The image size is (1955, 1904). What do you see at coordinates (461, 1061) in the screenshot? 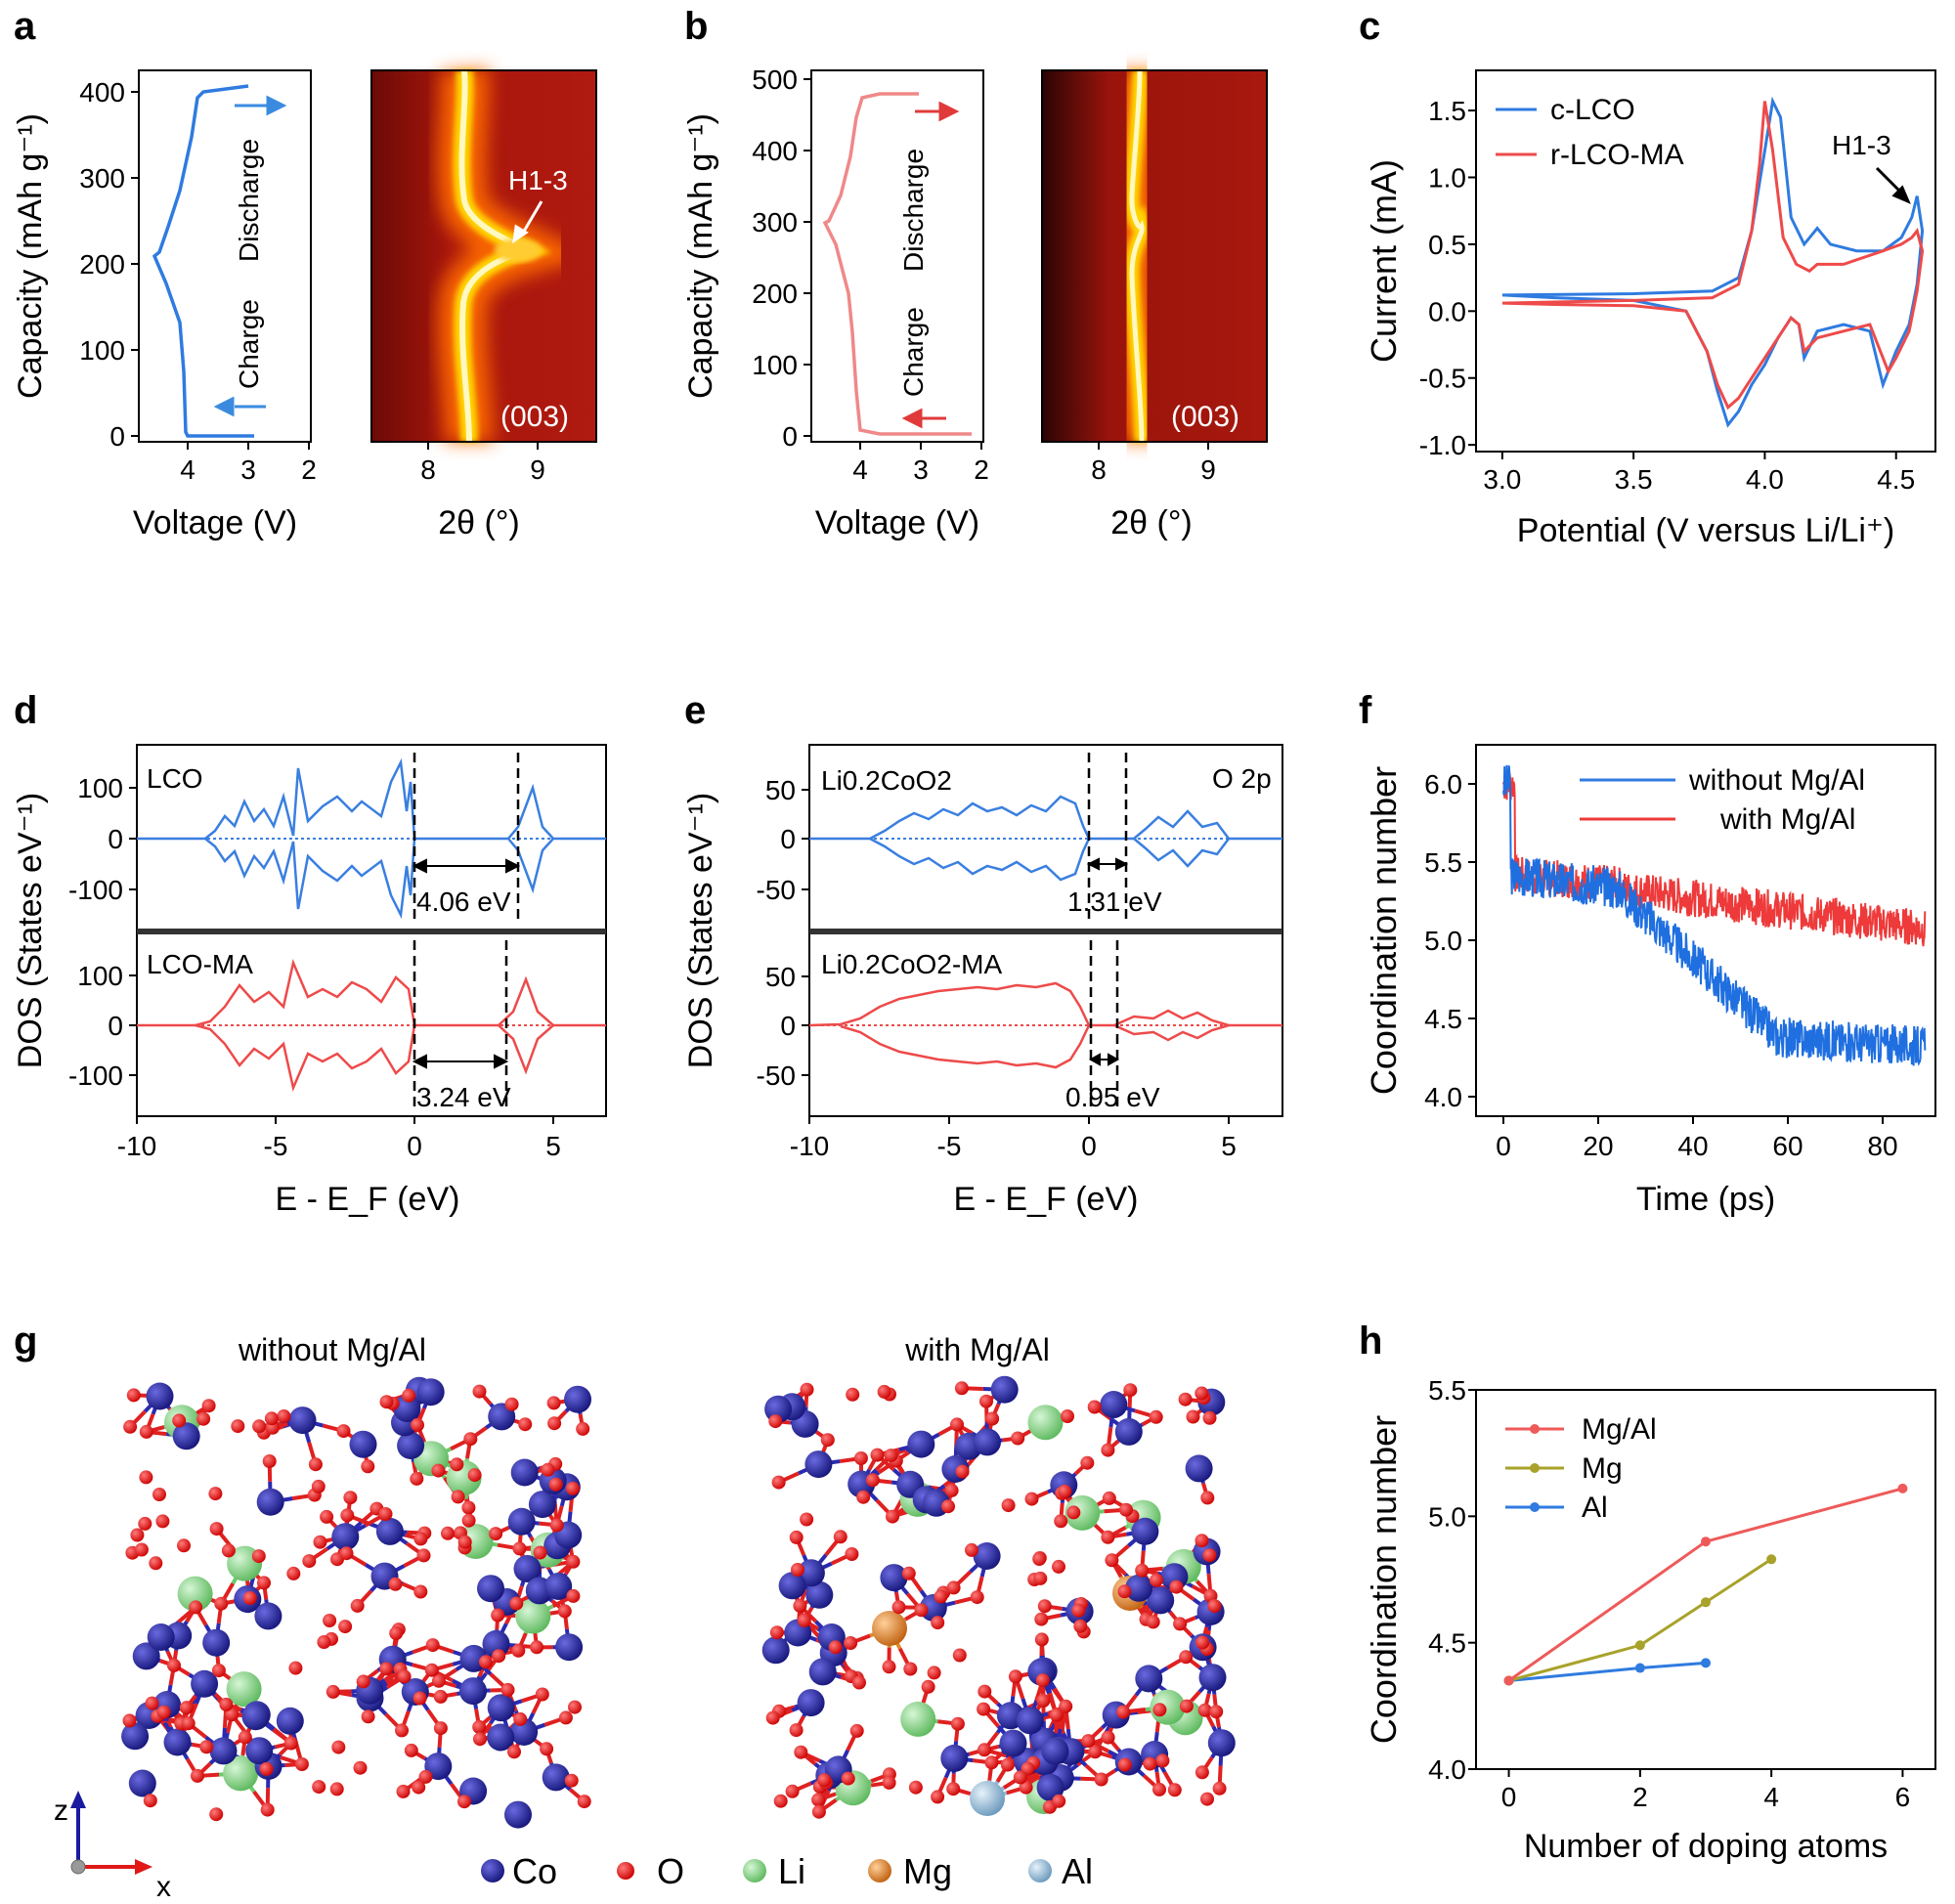
I see `panel-d-bot-gap-arrow` at bounding box center [461, 1061].